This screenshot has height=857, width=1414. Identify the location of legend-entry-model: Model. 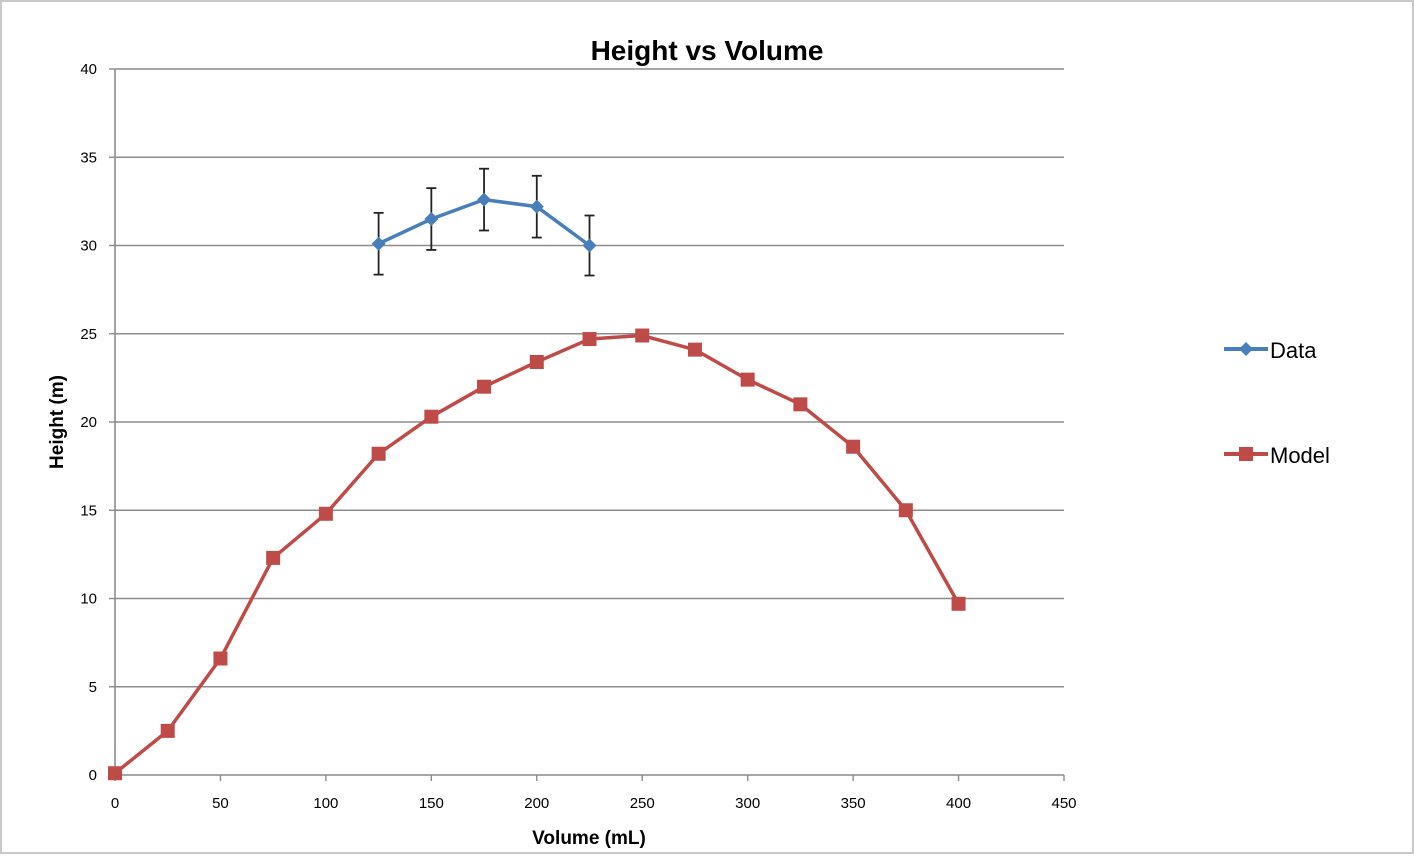
(1277, 455).